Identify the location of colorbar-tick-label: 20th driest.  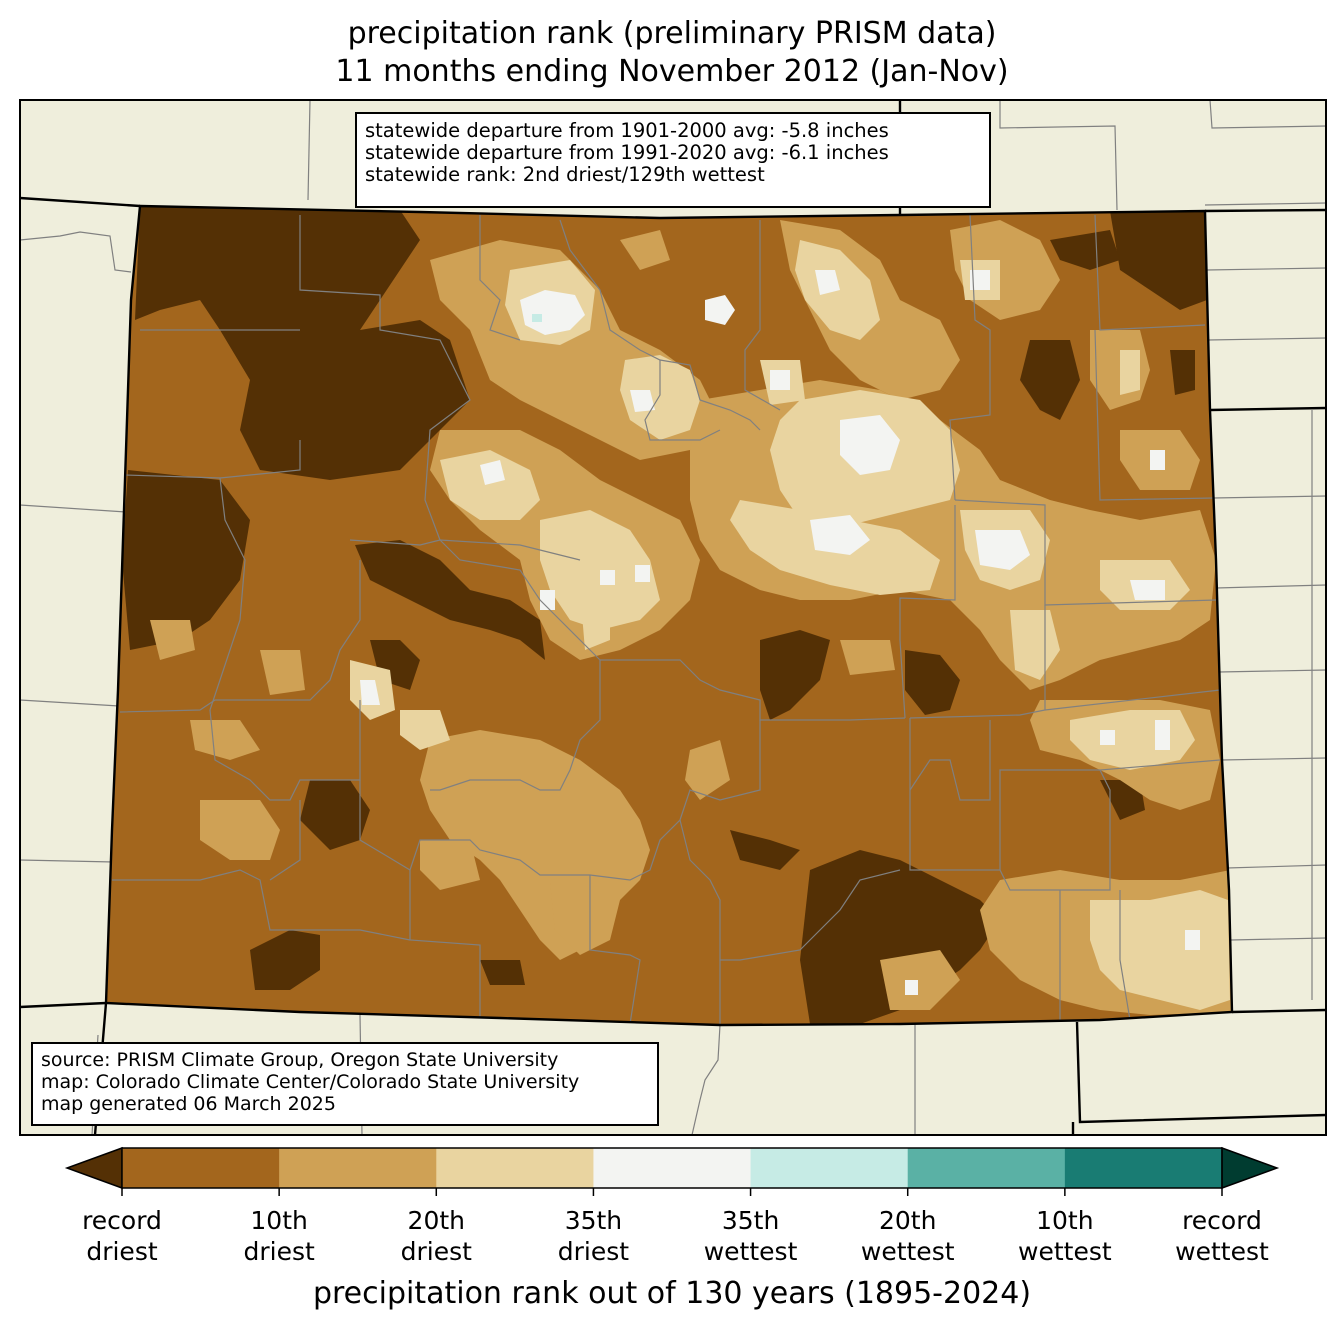
(436, 1236).